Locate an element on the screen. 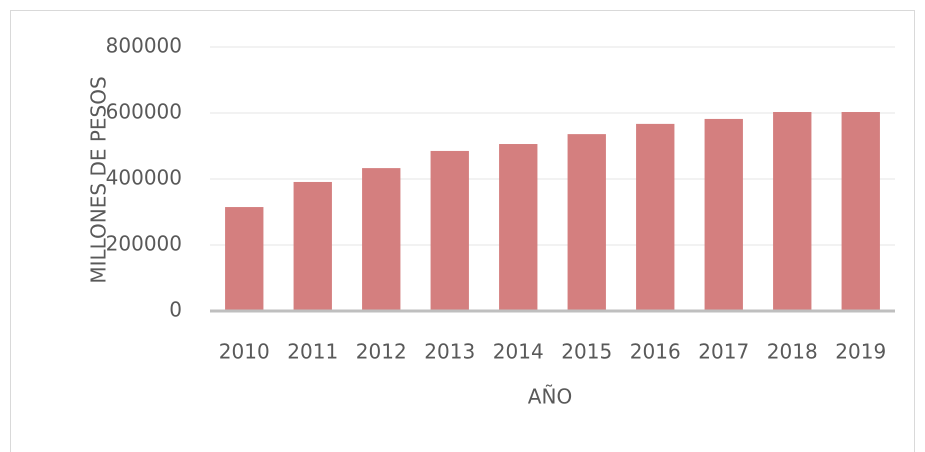 This screenshot has width=925, height=452. x-tick-label: 2010 is located at coordinates (244, 352).